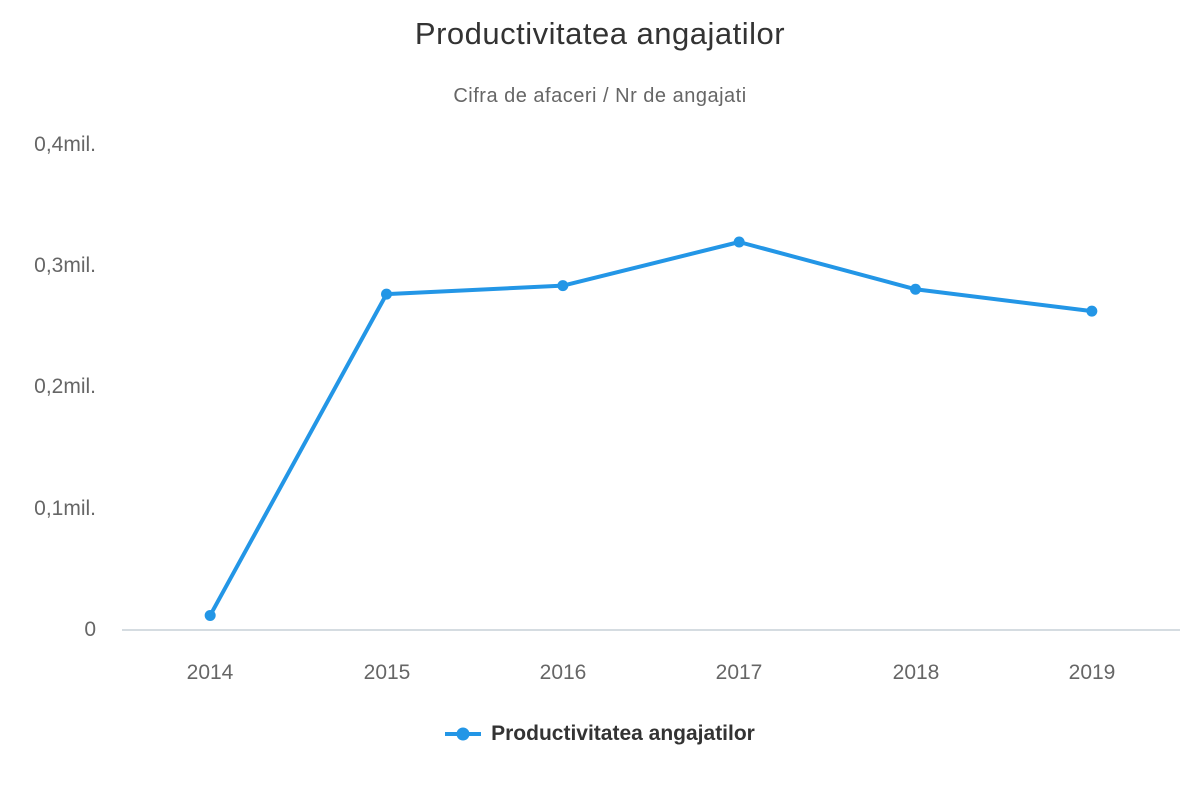 The height and width of the screenshot is (800, 1200). What do you see at coordinates (65, 386) in the screenshot?
I see `y-tick-label: 0,2mil.` at bounding box center [65, 386].